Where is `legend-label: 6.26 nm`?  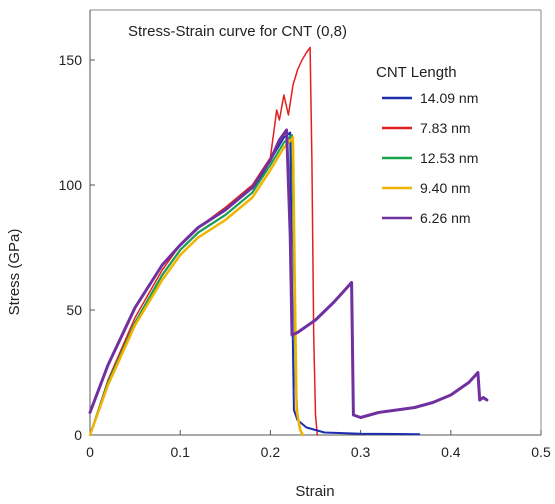 legend-label: 6.26 nm is located at coordinates (445, 218).